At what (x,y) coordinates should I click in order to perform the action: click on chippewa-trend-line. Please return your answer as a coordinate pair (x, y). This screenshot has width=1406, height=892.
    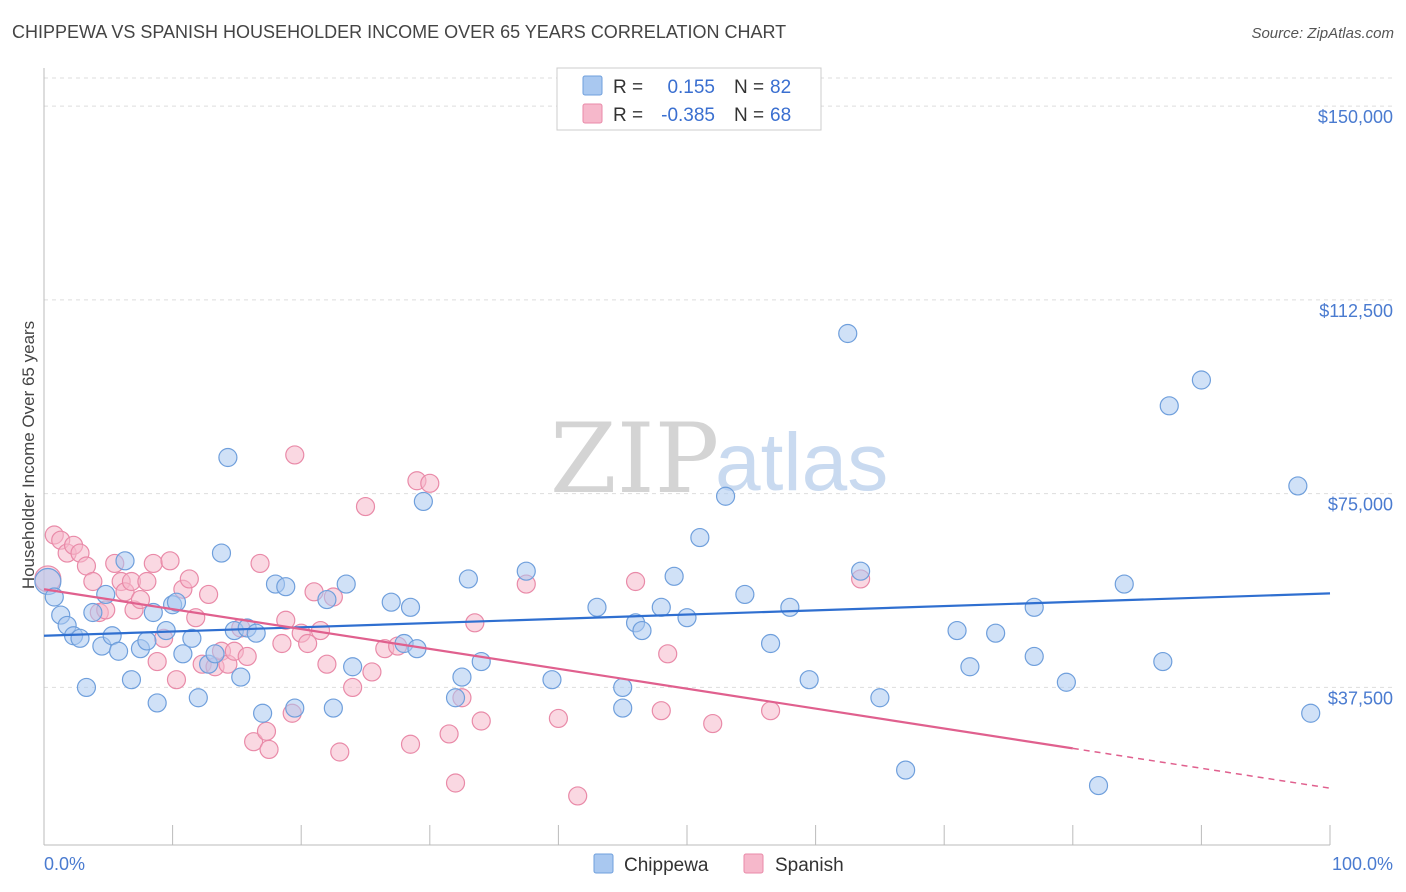
    Looking at the image, I should click on (687, 614).